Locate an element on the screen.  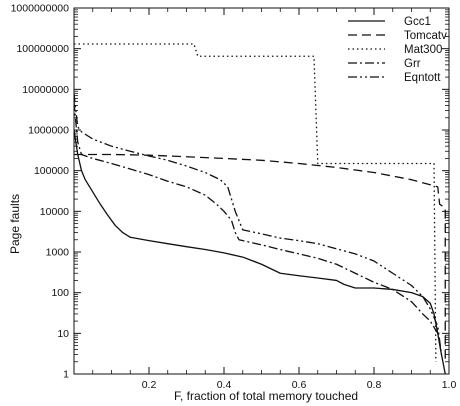
y-tick-label: 1000 is located at coordinates (58, 253).